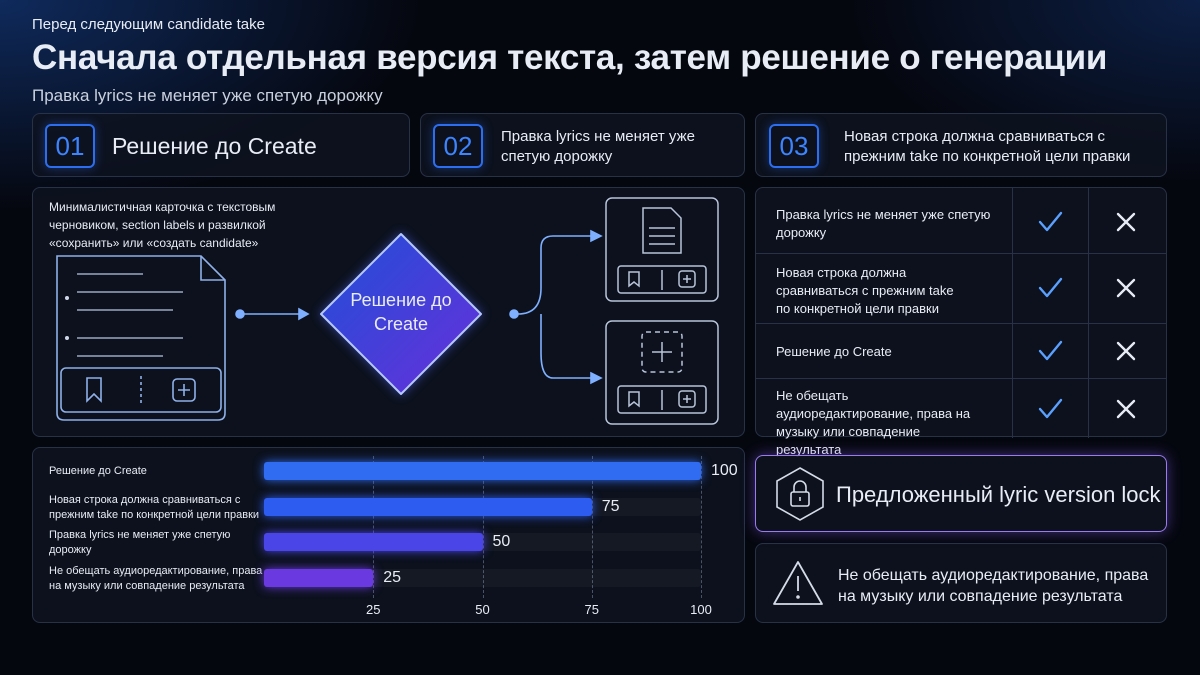 The width and height of the screenshot is (1200, 675). I want to click on step-text: Решение до Create, so click(214, 146).